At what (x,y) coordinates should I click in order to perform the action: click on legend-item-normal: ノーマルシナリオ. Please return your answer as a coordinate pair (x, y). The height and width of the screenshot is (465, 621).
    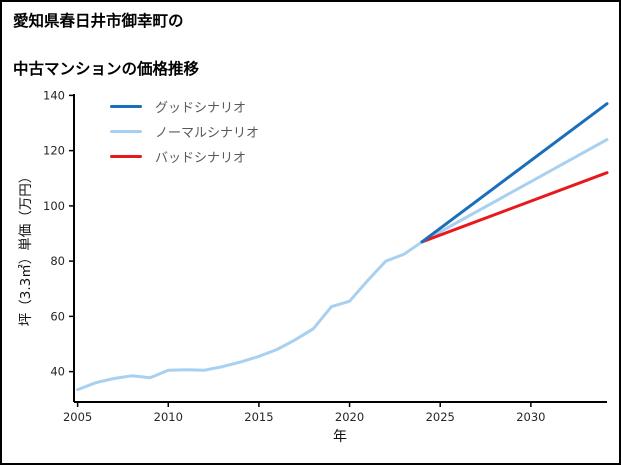
    Looking at the image, I should click on (185, 132).